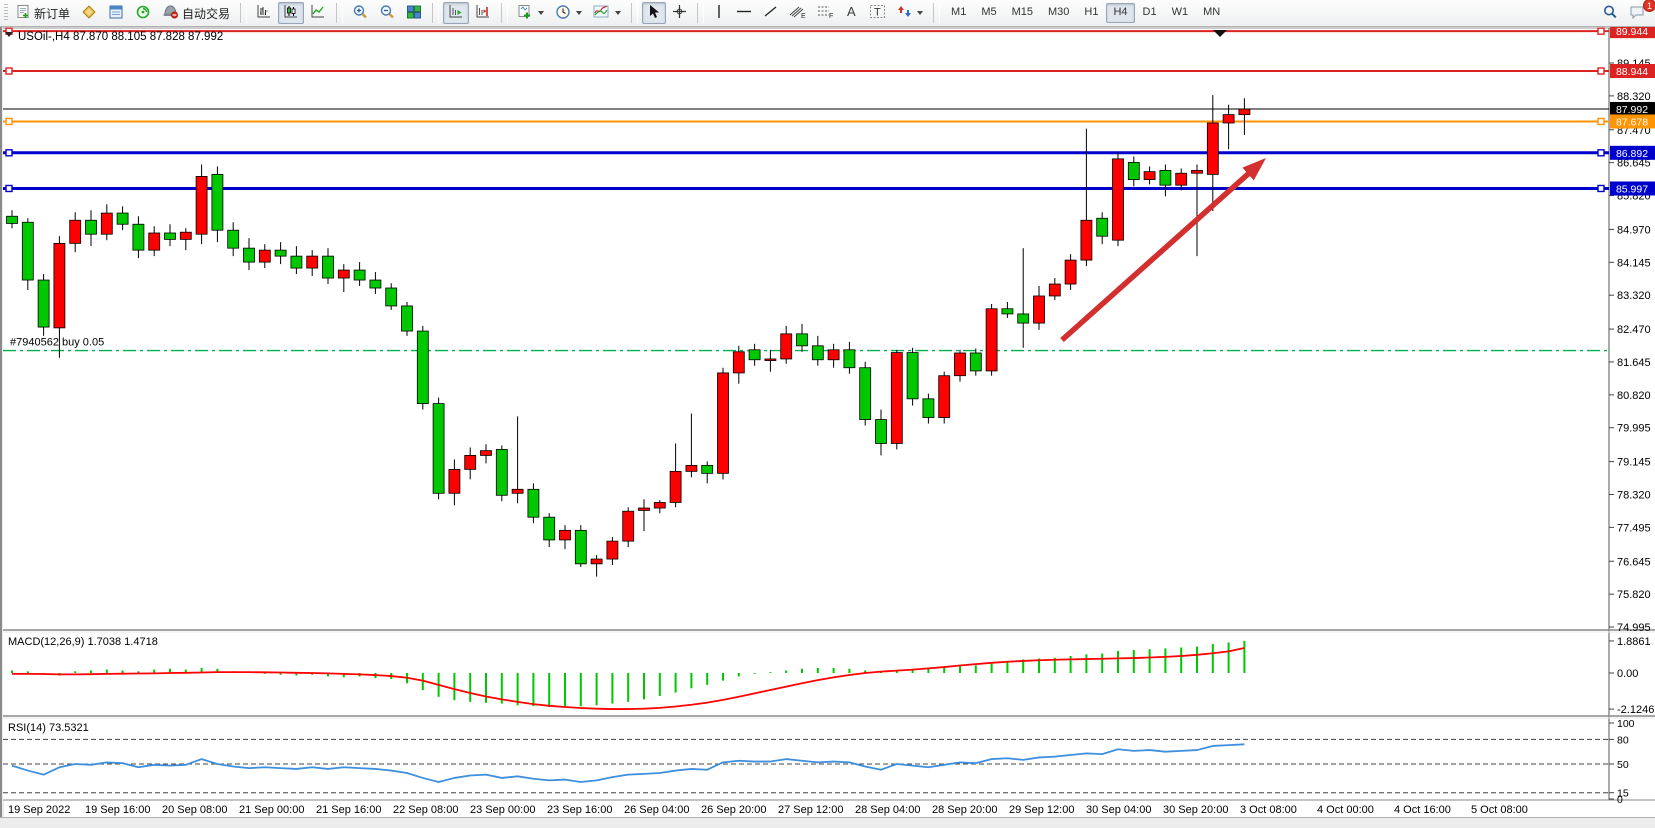  I want to click on time-axis, so click(806, 809).